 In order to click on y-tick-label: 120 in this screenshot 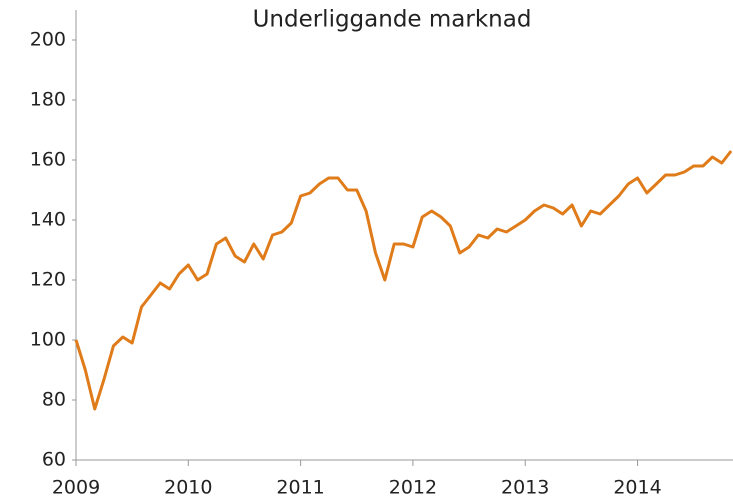, I will do `click(48, 280)`.